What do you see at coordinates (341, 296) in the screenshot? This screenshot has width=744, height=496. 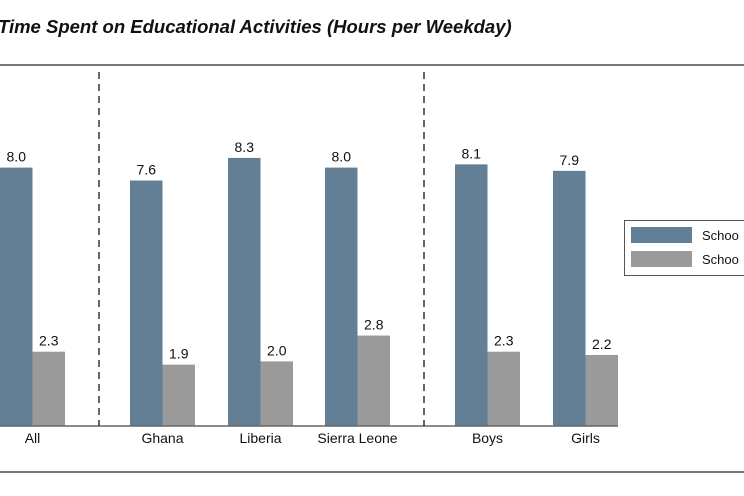 I see `bar-series-1-sierra-leone` at bounding box center [341, 296].